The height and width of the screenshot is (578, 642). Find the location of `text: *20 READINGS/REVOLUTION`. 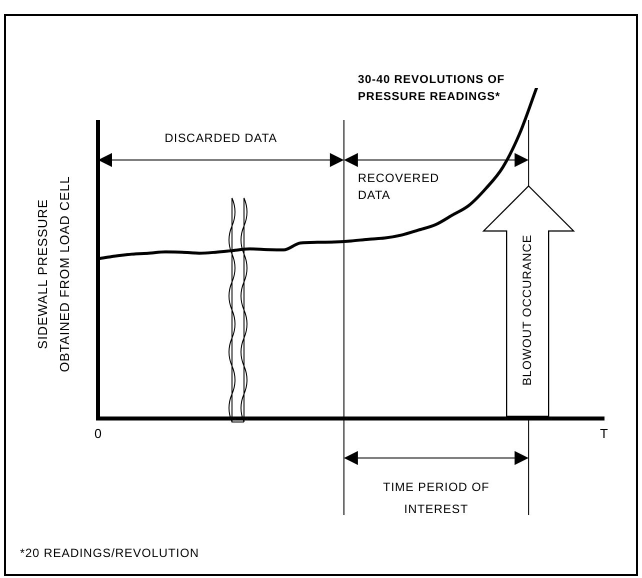

text: *20 READINGS/REVOLUTION is located at coordinates (110, 553).